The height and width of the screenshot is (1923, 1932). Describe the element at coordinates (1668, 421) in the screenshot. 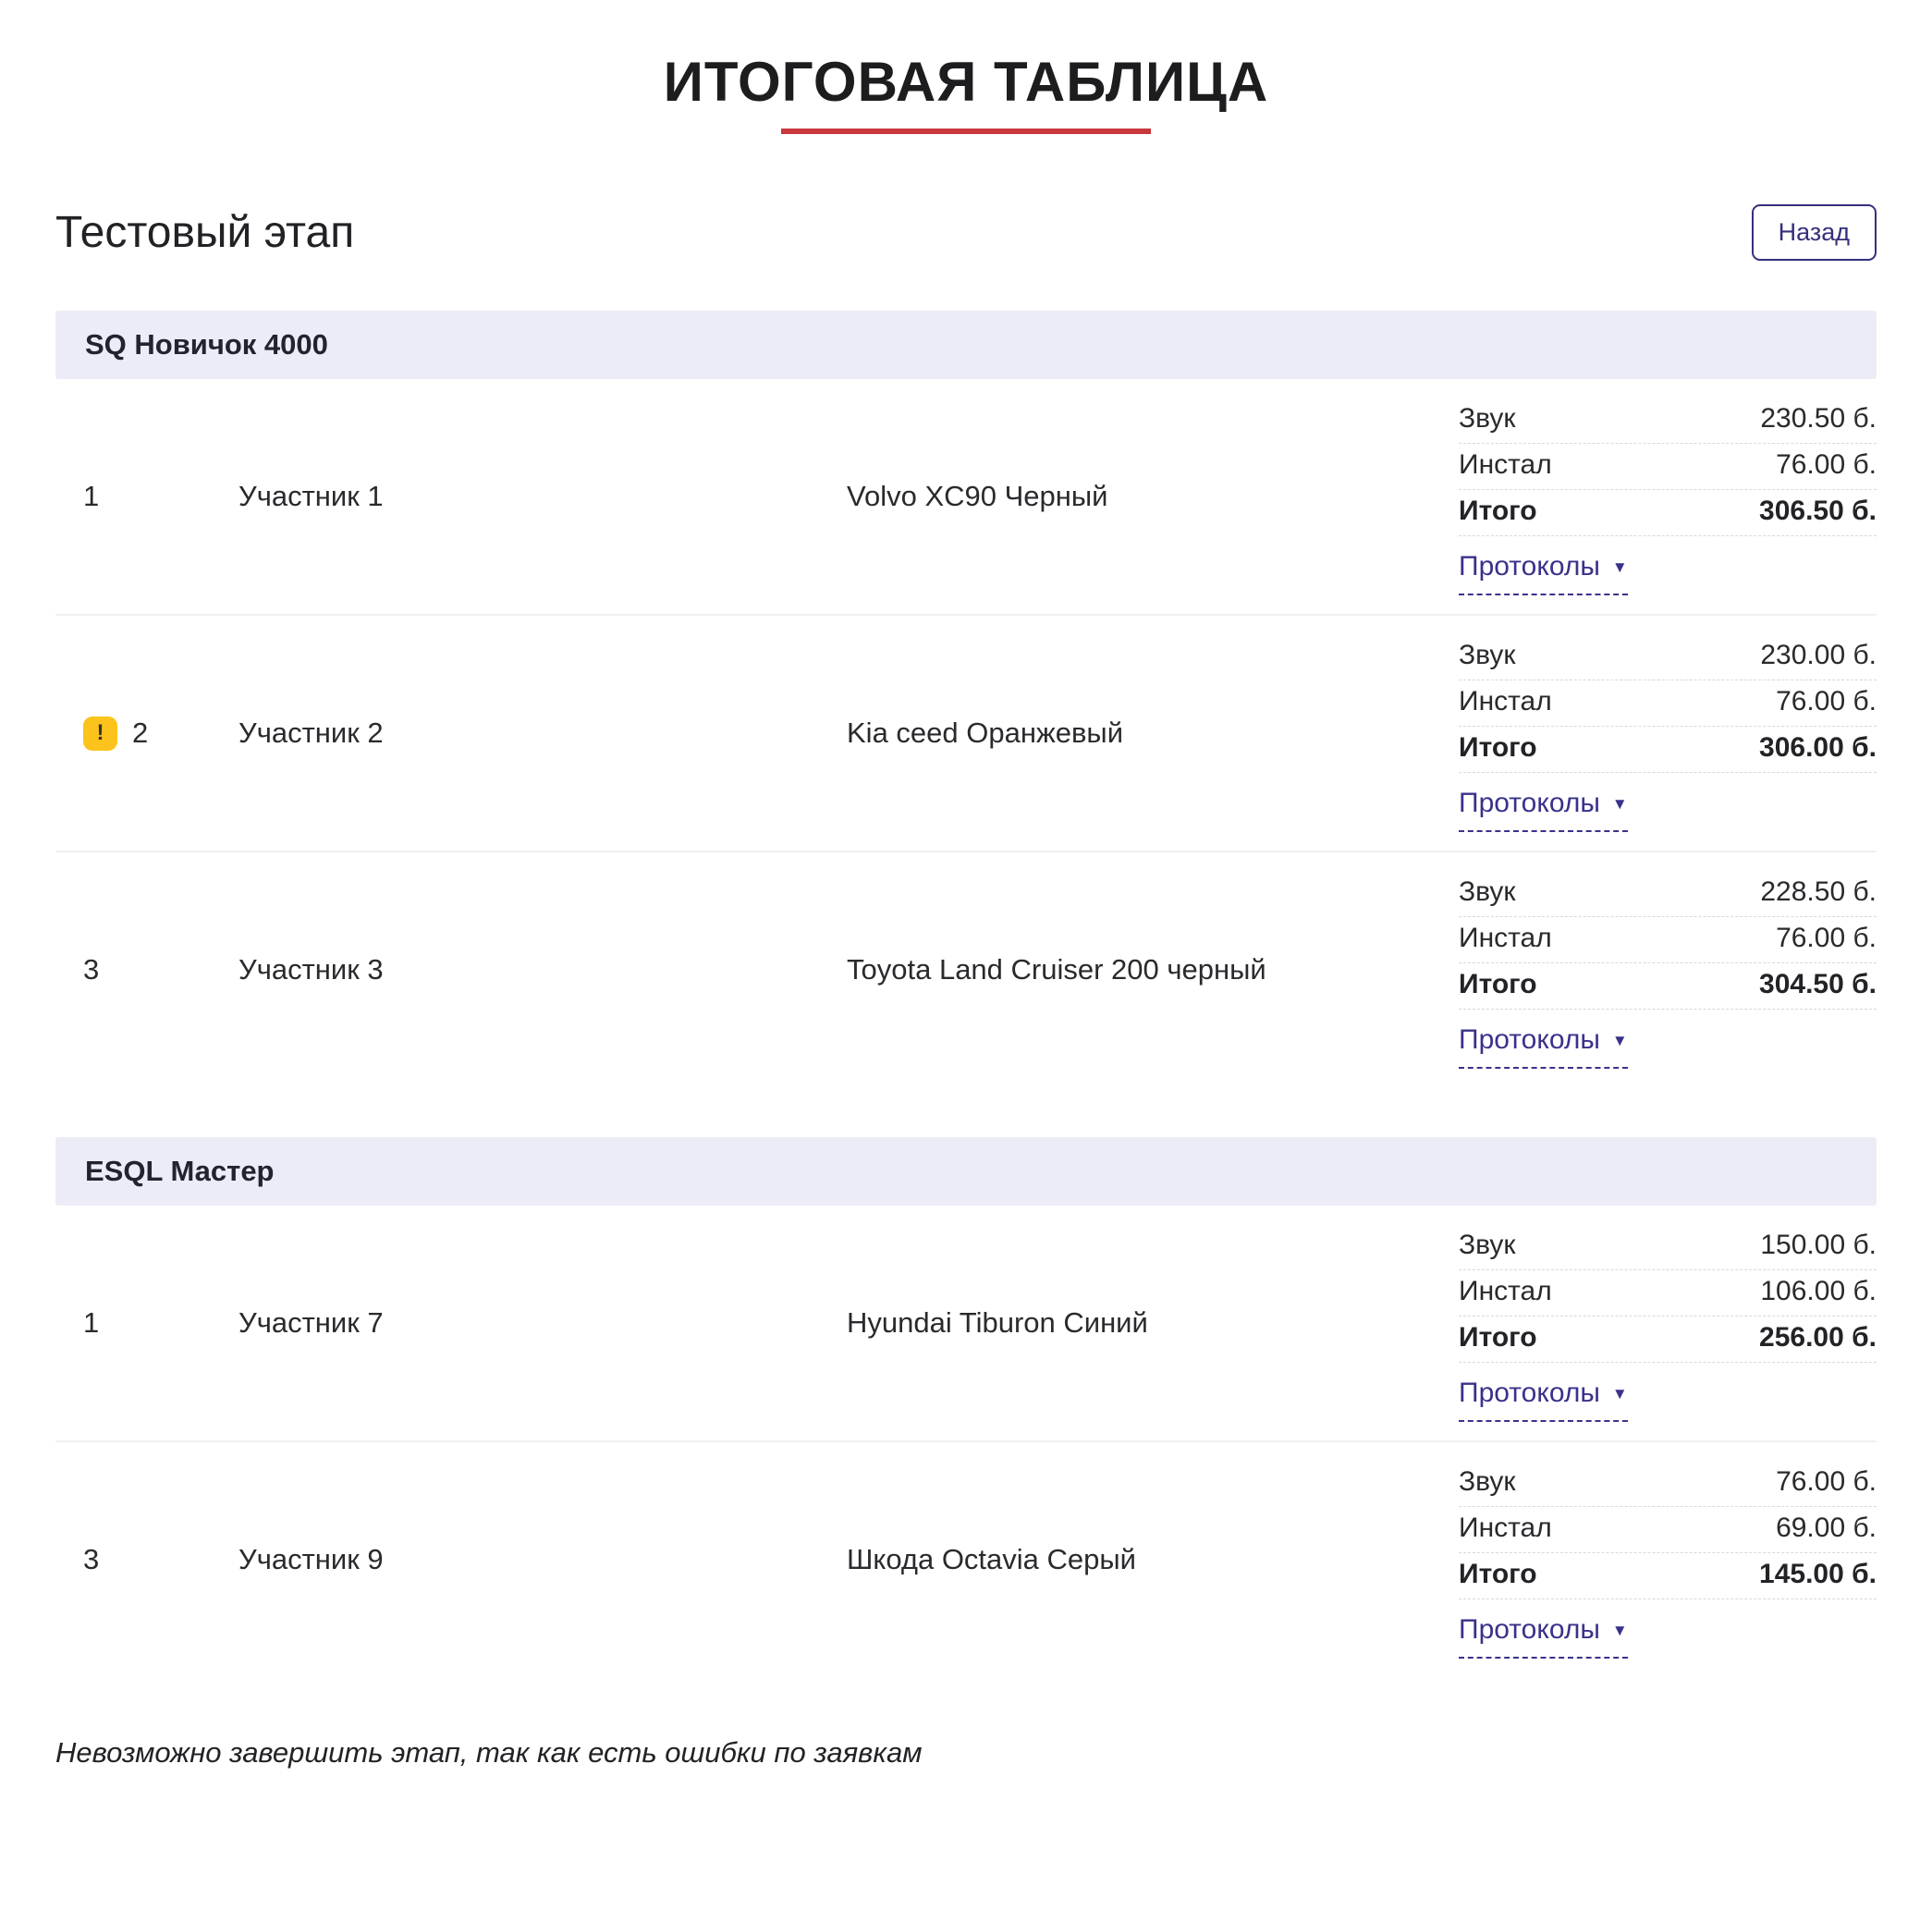

I see `score-line-sound: Звук 230.50 б.` at that location.